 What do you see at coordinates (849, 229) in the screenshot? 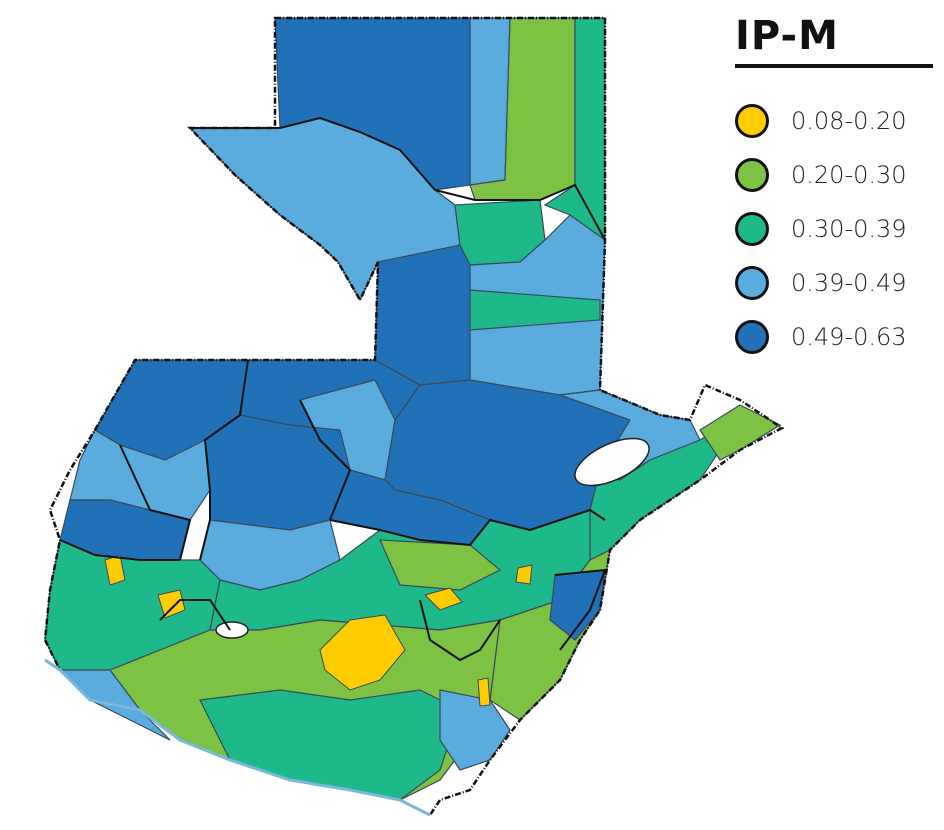
I see `legend-range-3: 0.30-0.39` at bounding box center [849, 229].